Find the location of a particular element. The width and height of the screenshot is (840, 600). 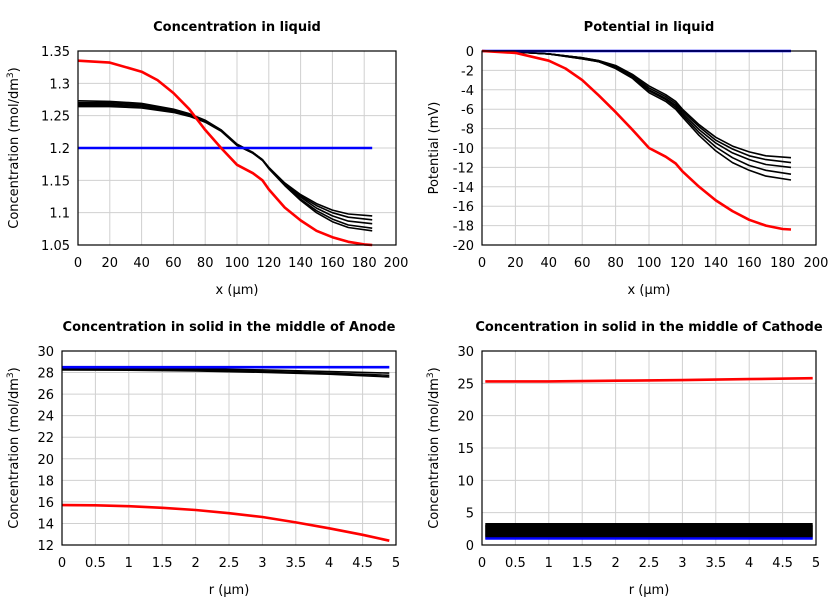

x-tick-label: 2.5 is located at coordinates (229, 563).